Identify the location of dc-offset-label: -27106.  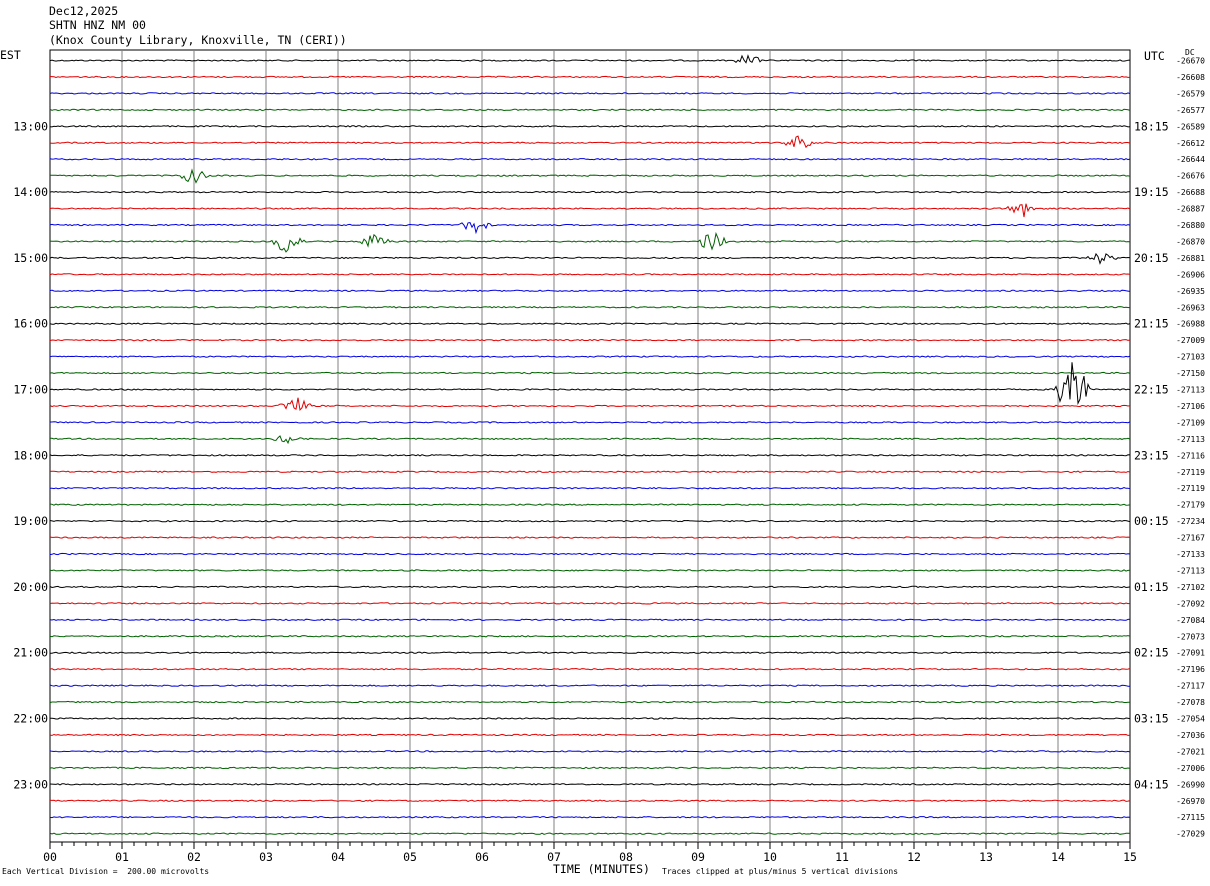
(1190, 406).